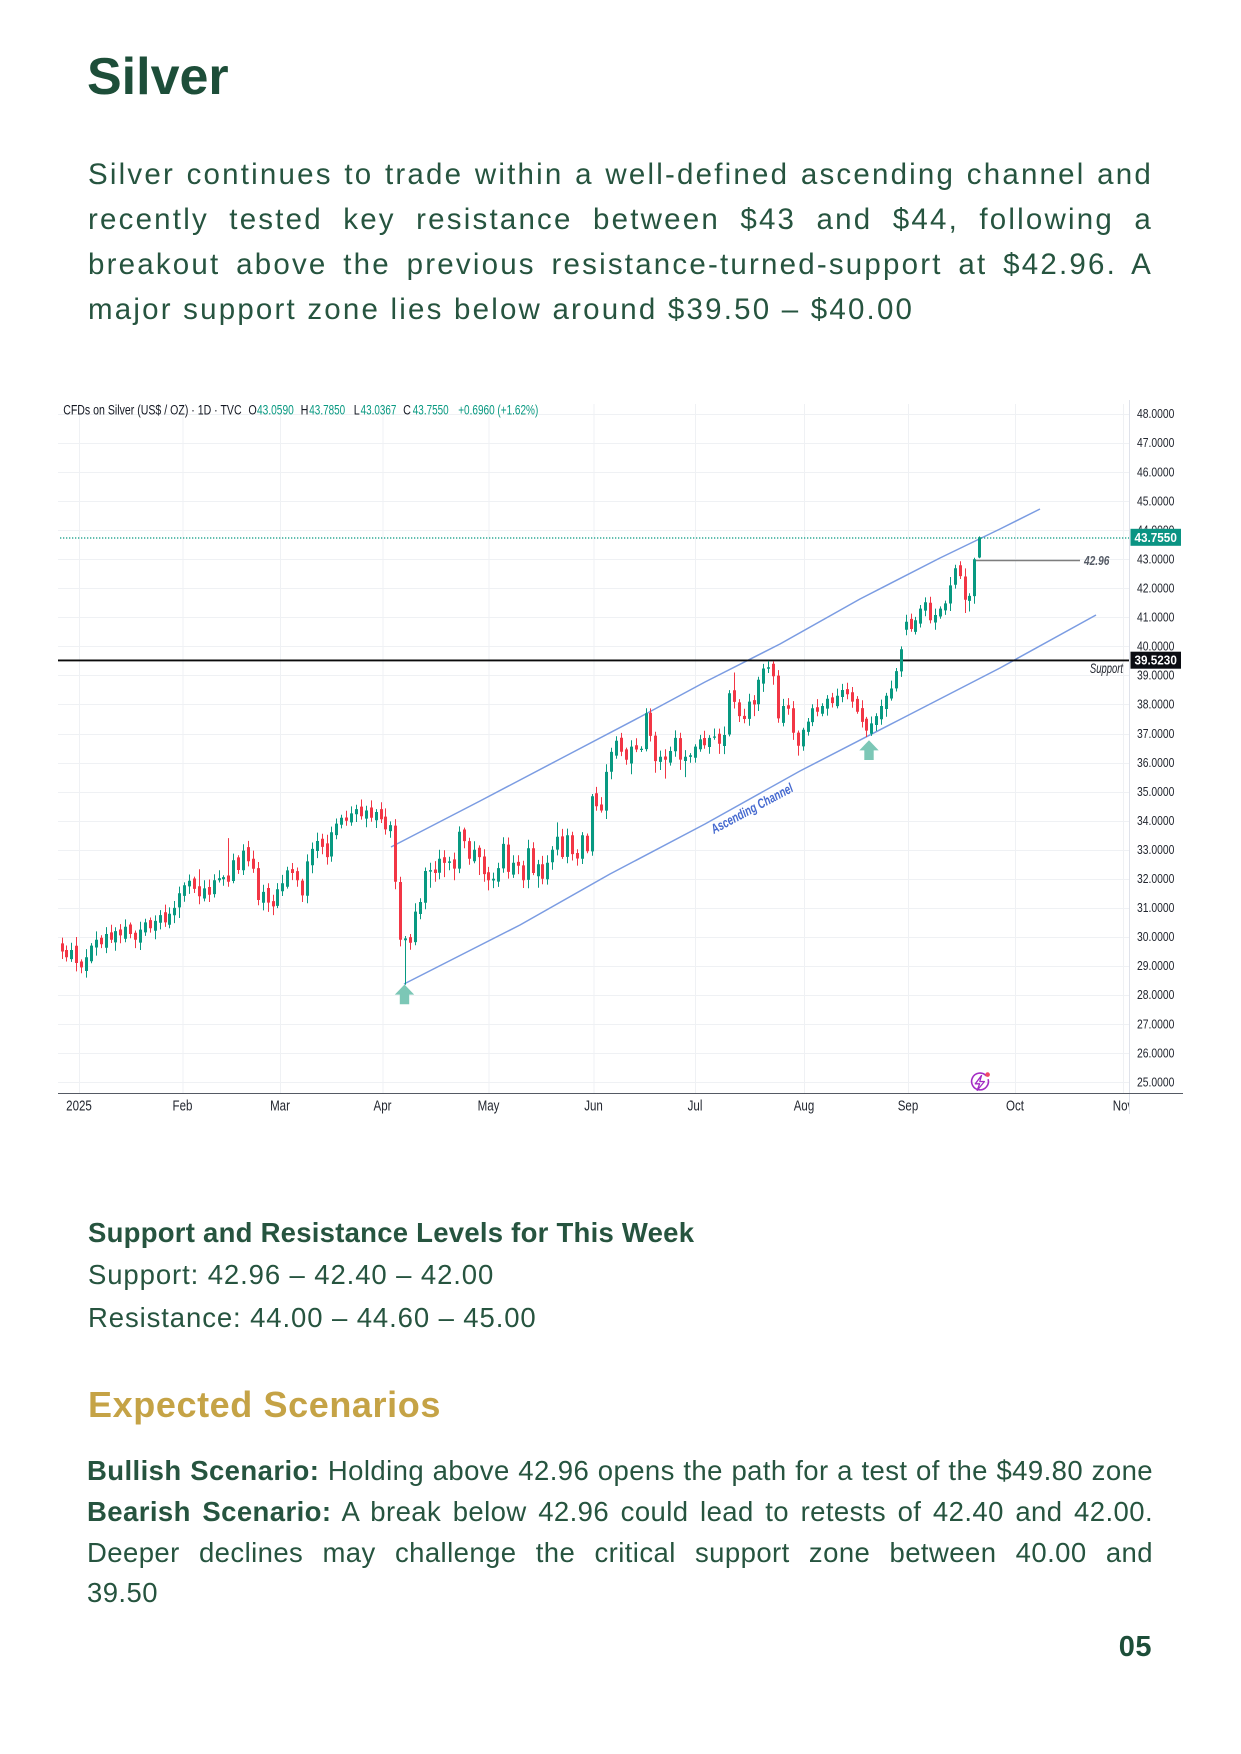 This screenshot has height=1754, width=1241. I want to click on svg-text: 27.0000, so click(1155, 1024).